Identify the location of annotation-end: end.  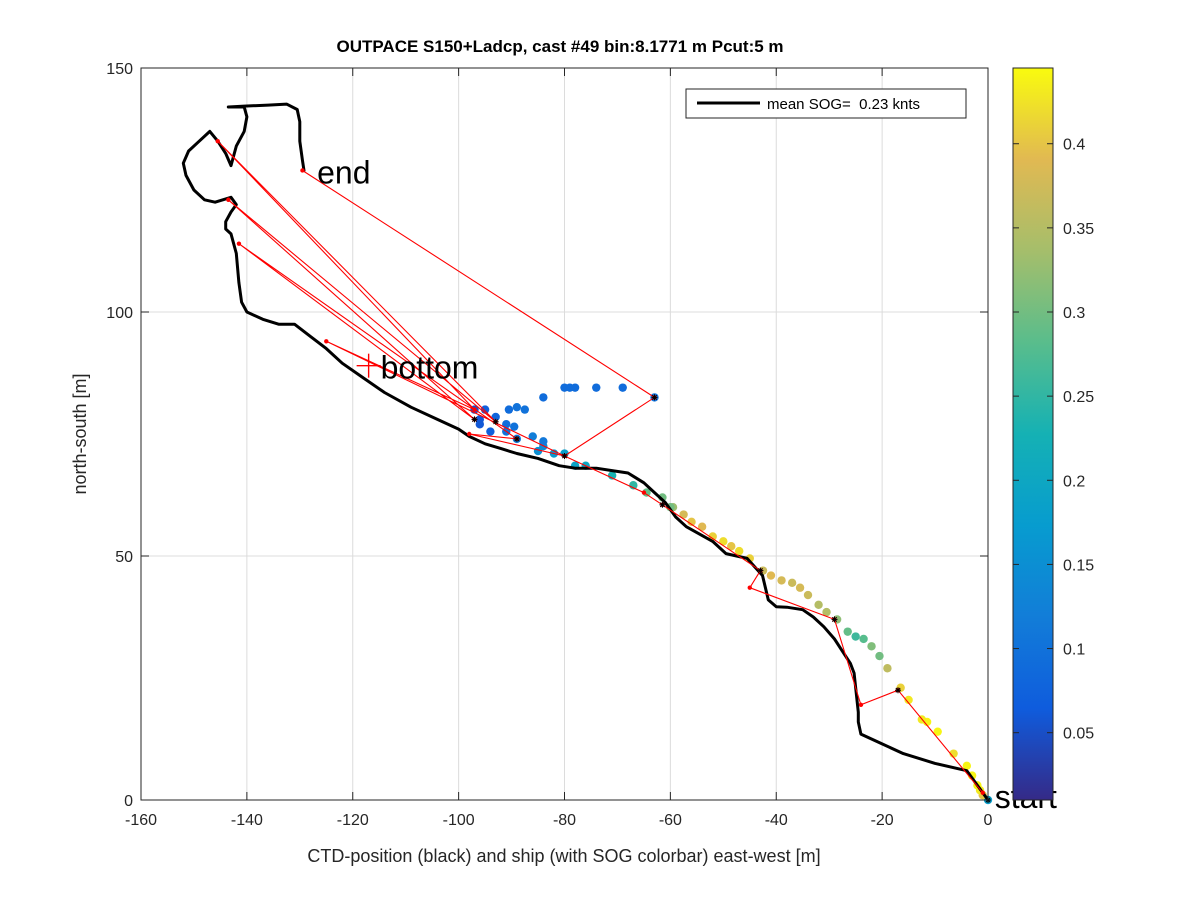
(343, 172).